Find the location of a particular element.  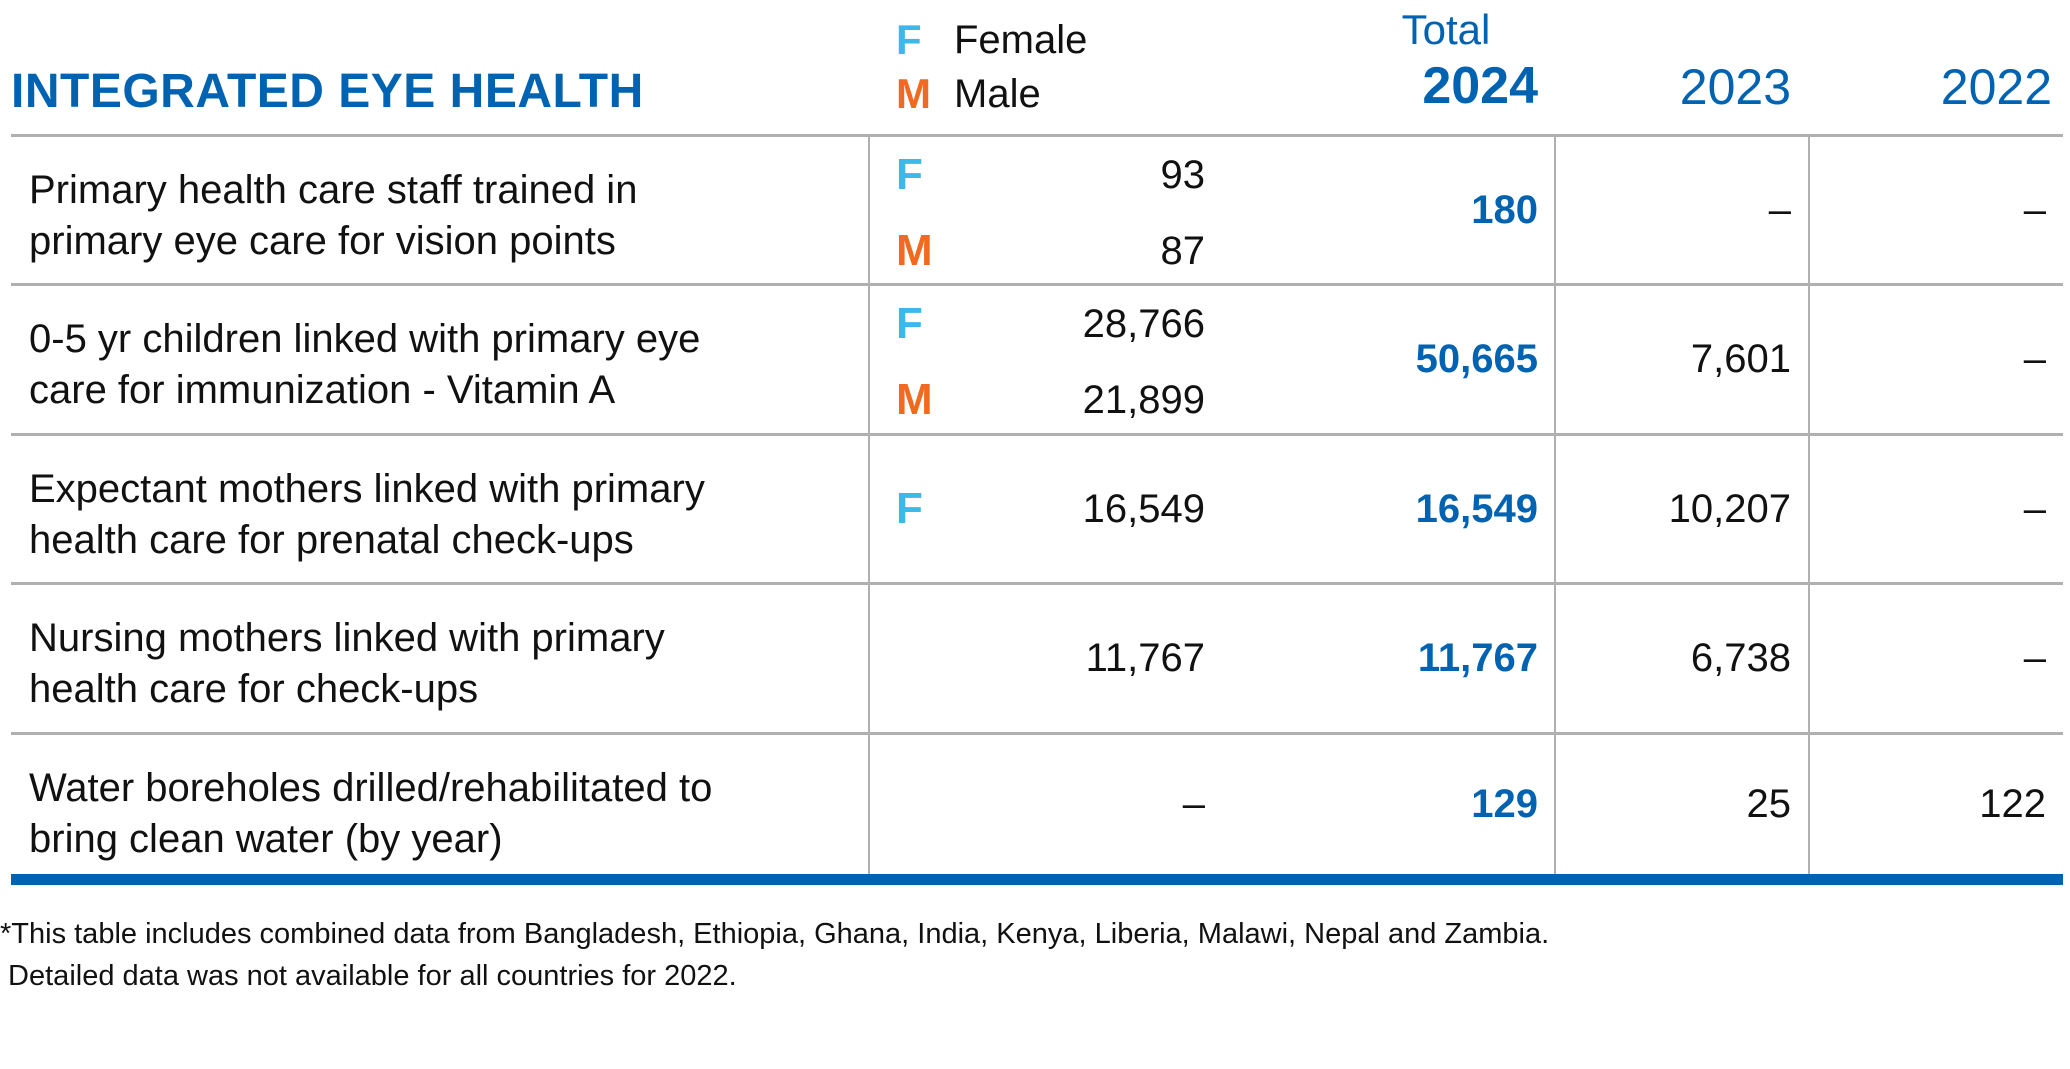

value-2022: 122 is located at coordinates (2012, 803).